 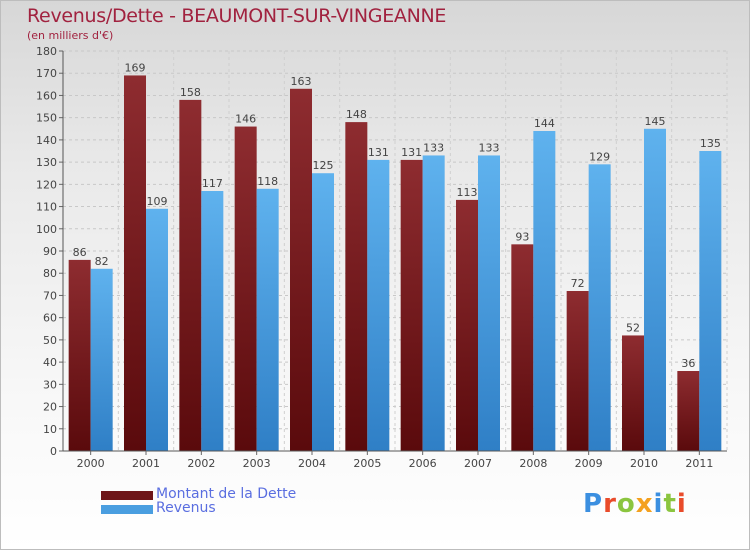 I want to click on y-tick-label: 10, so click(x=50, y=429).